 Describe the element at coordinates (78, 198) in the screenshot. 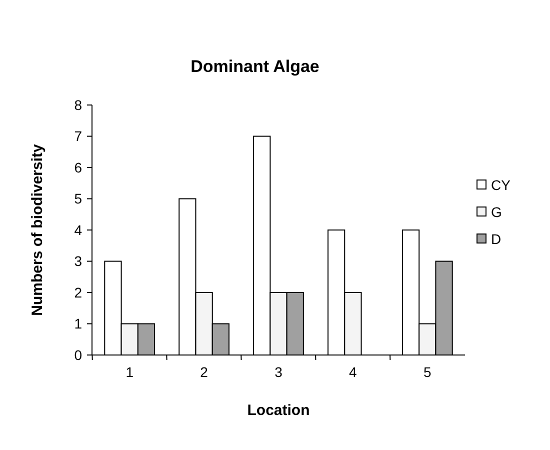

I see `y-tick-label: 5` at that location.